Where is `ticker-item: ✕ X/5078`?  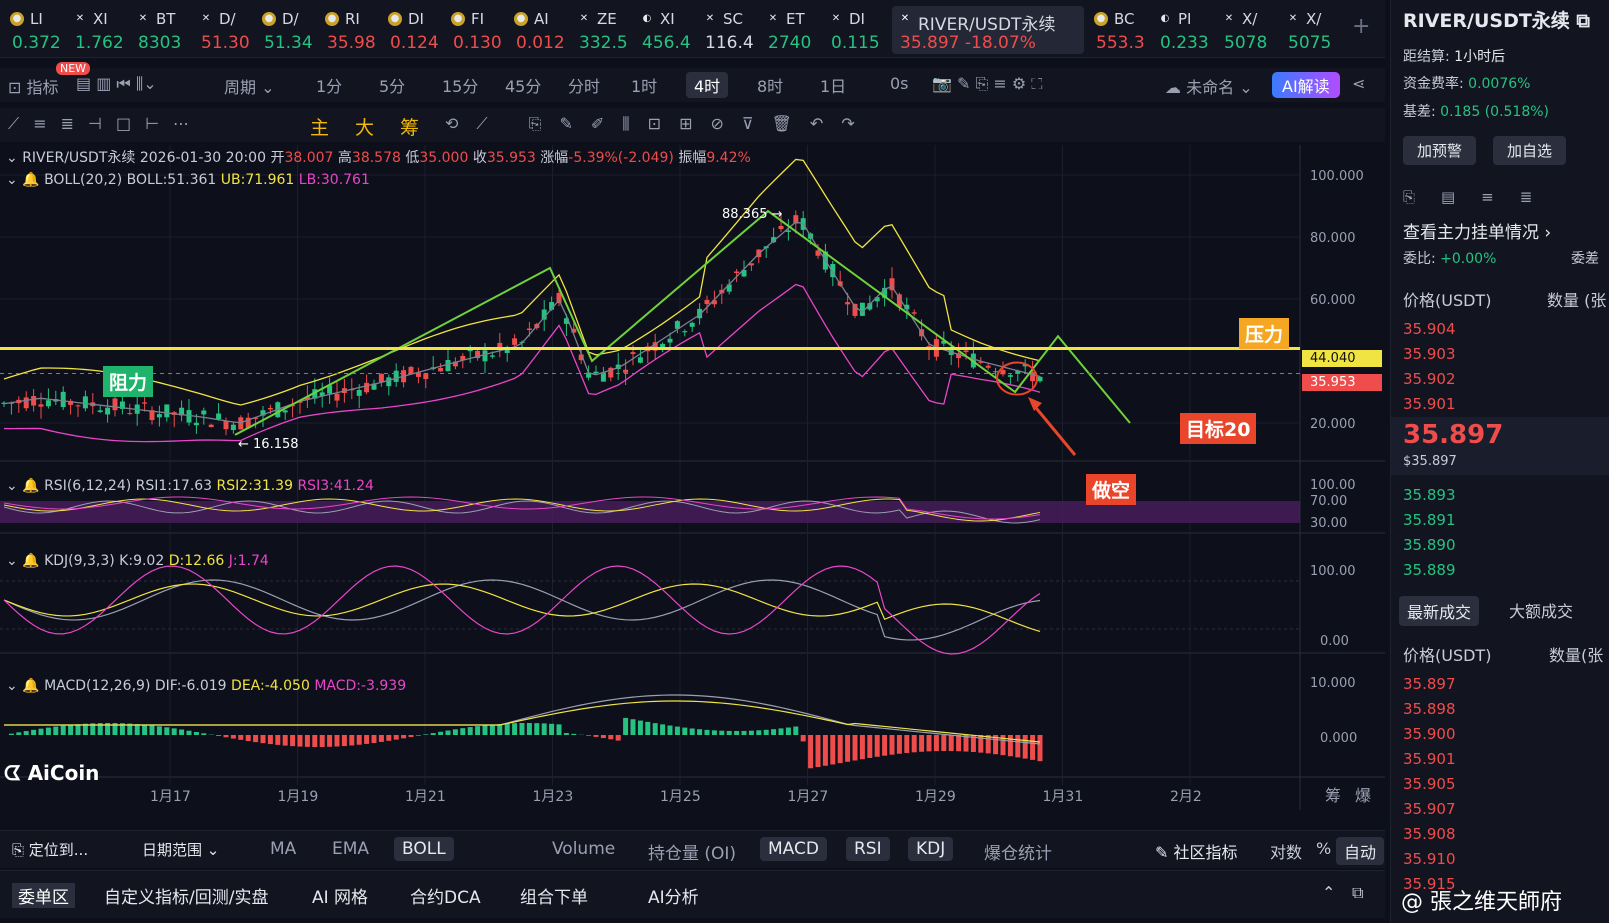
ticker-item: ✕ X/5078 is located at coordinates (1248, 30).